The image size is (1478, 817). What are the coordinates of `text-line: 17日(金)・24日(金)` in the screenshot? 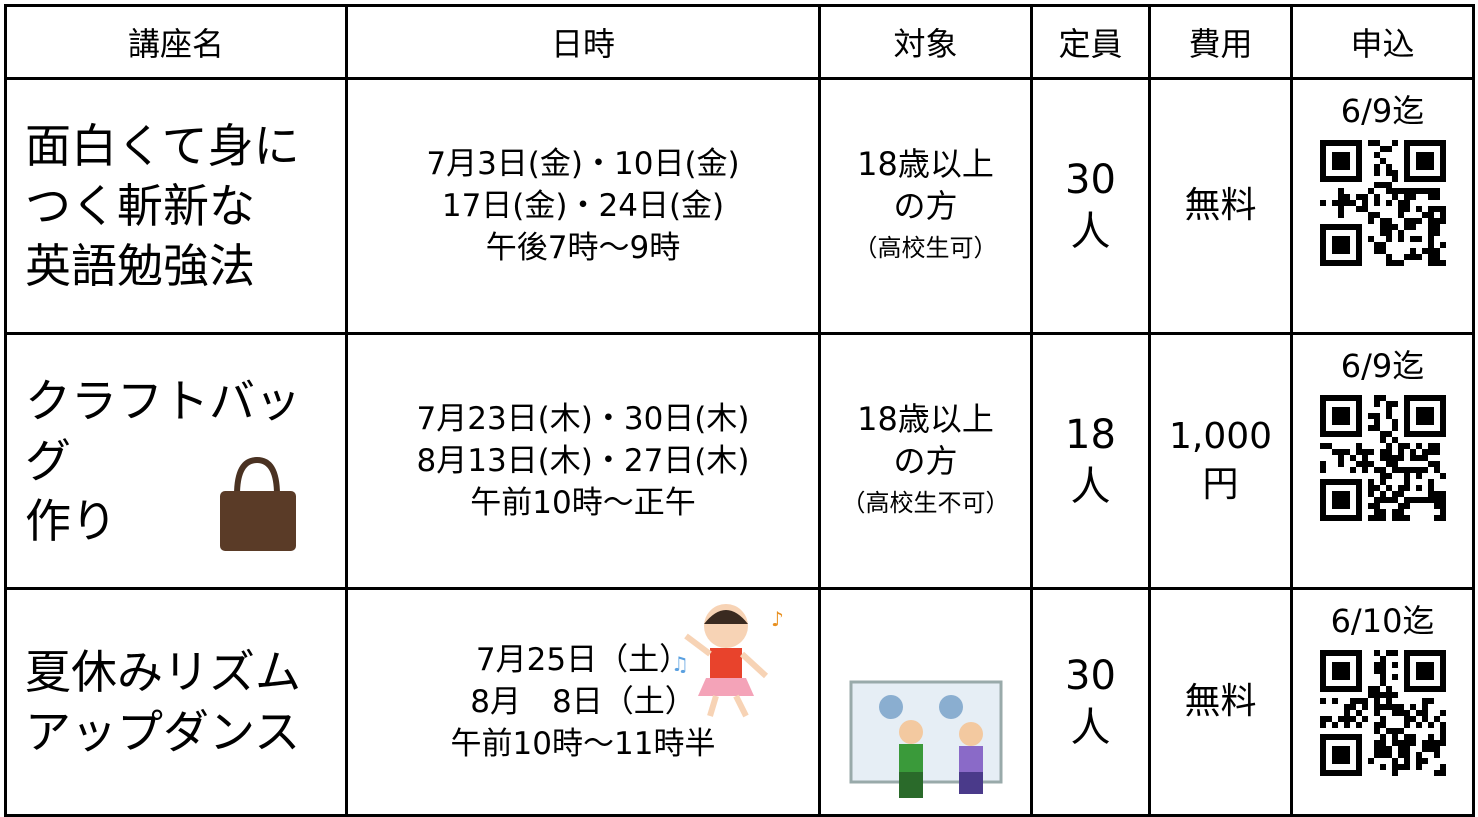 It's located at (583, 206).